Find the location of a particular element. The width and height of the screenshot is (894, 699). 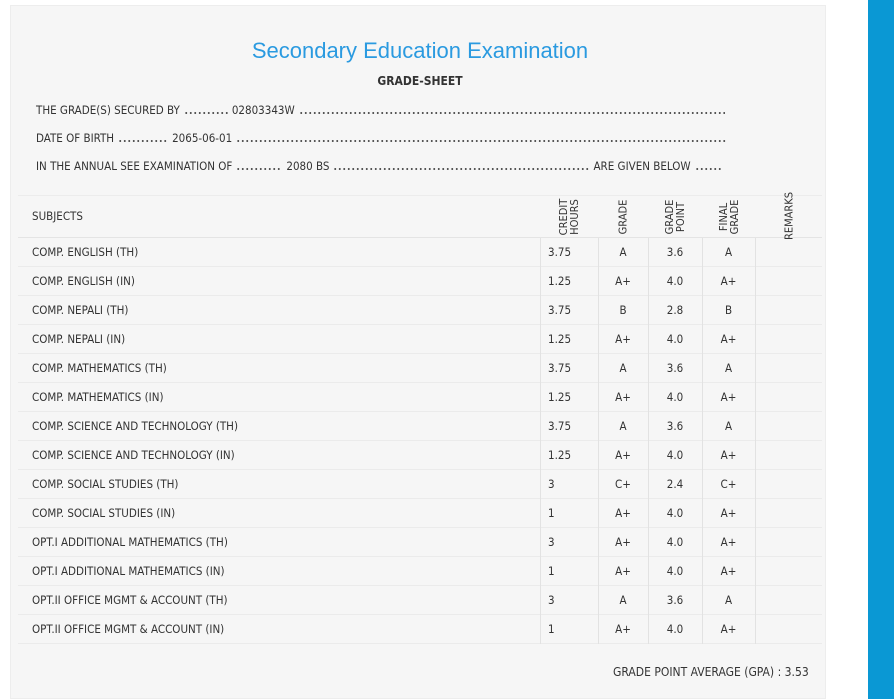

info-line: DATE OF BIRTH 2065-06-01 is located at coordinates (383, 138).